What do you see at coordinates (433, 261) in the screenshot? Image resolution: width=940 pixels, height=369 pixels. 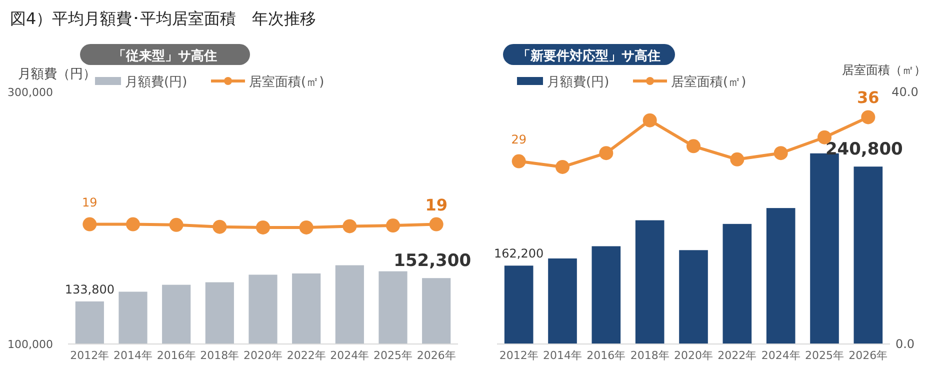 I see `data-label: 152,300` at bounding box center [433, 261].